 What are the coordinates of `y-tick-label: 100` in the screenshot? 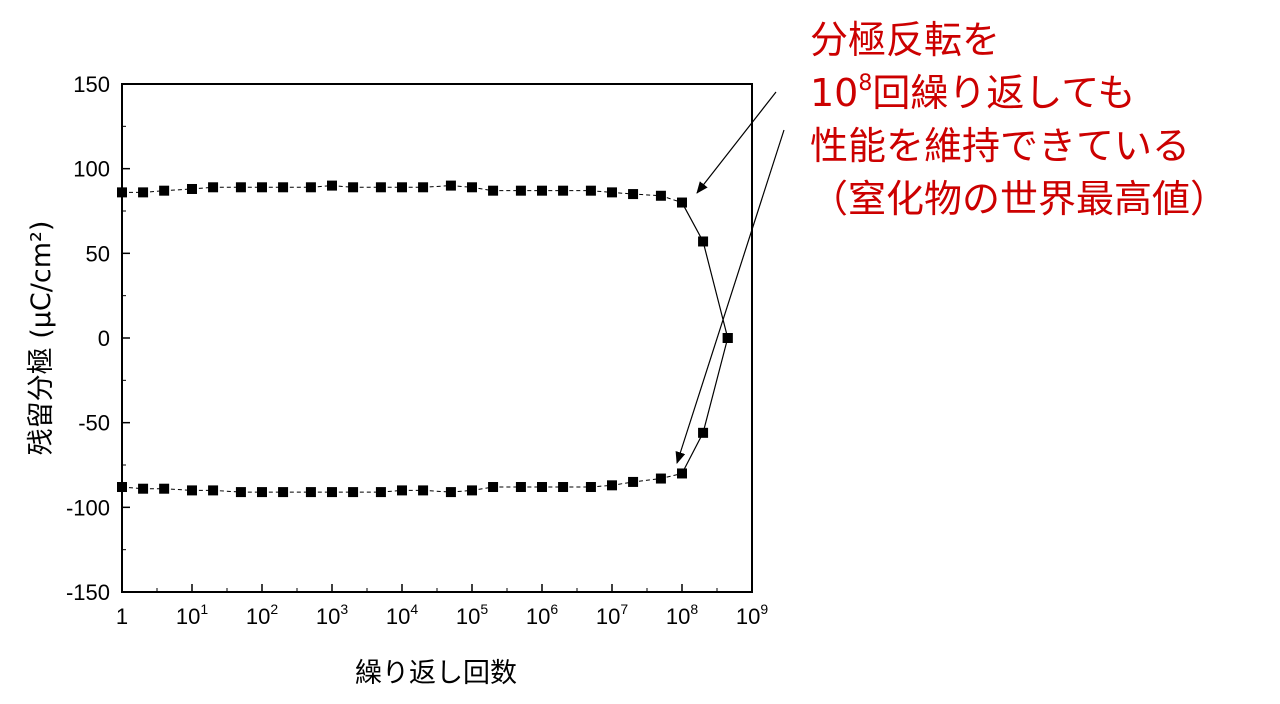 It's located at (91, 169).